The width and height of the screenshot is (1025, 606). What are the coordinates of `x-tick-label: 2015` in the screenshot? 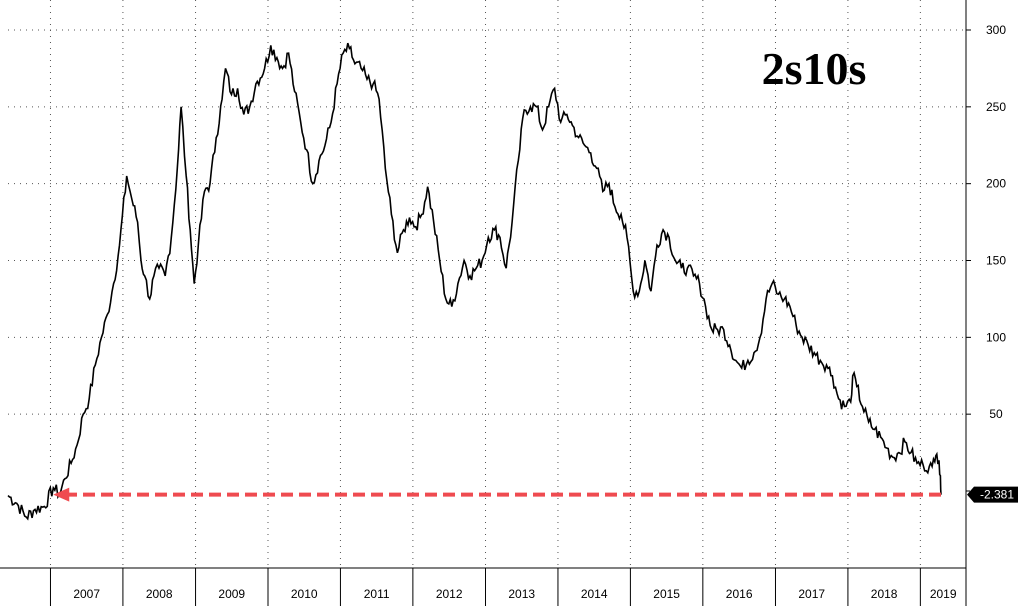 It's located at (666, 594).